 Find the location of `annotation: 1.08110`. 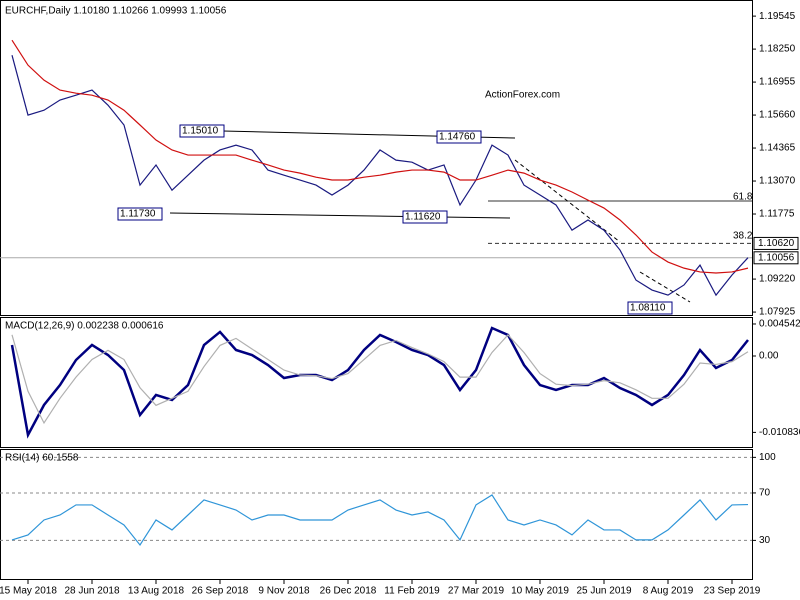

annotation: 1.08110 is located at coordinates (648, 308).